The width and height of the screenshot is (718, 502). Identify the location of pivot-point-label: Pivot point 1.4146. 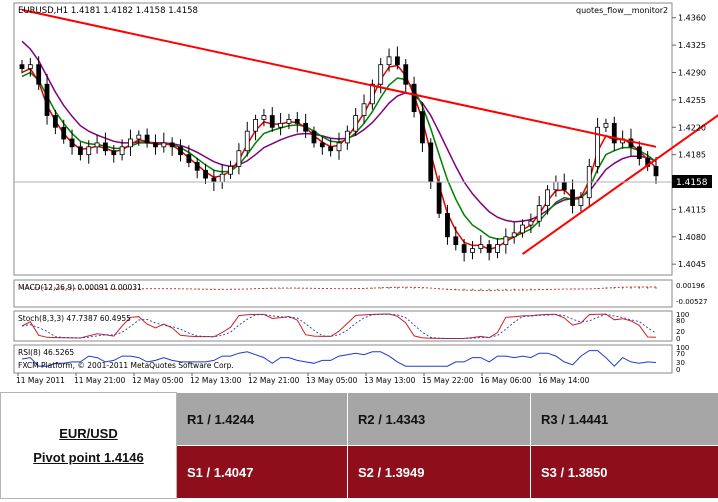
(88, 457).